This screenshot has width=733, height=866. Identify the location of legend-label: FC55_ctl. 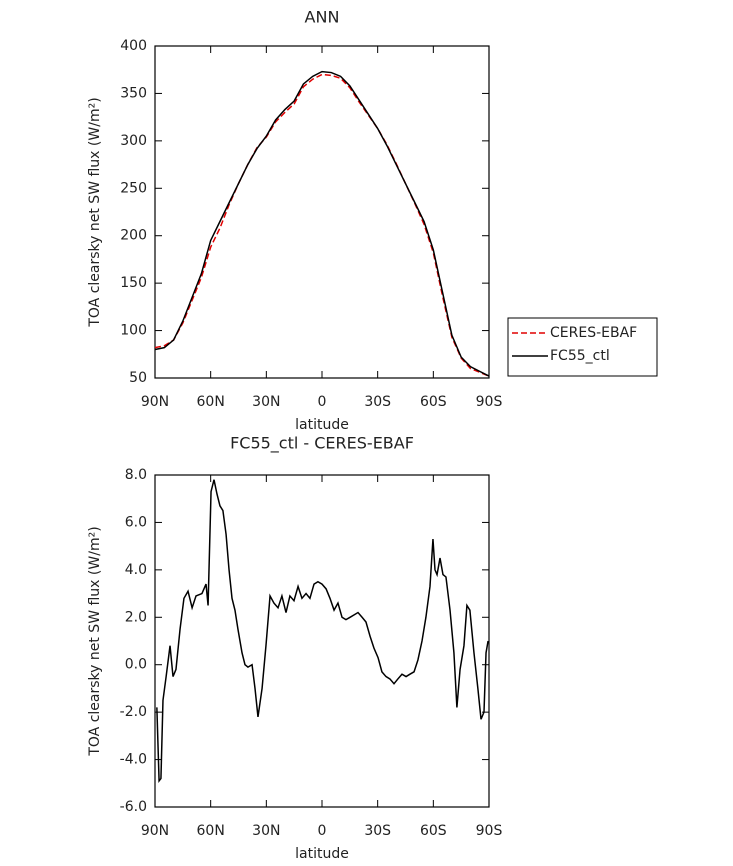
(580, 356).